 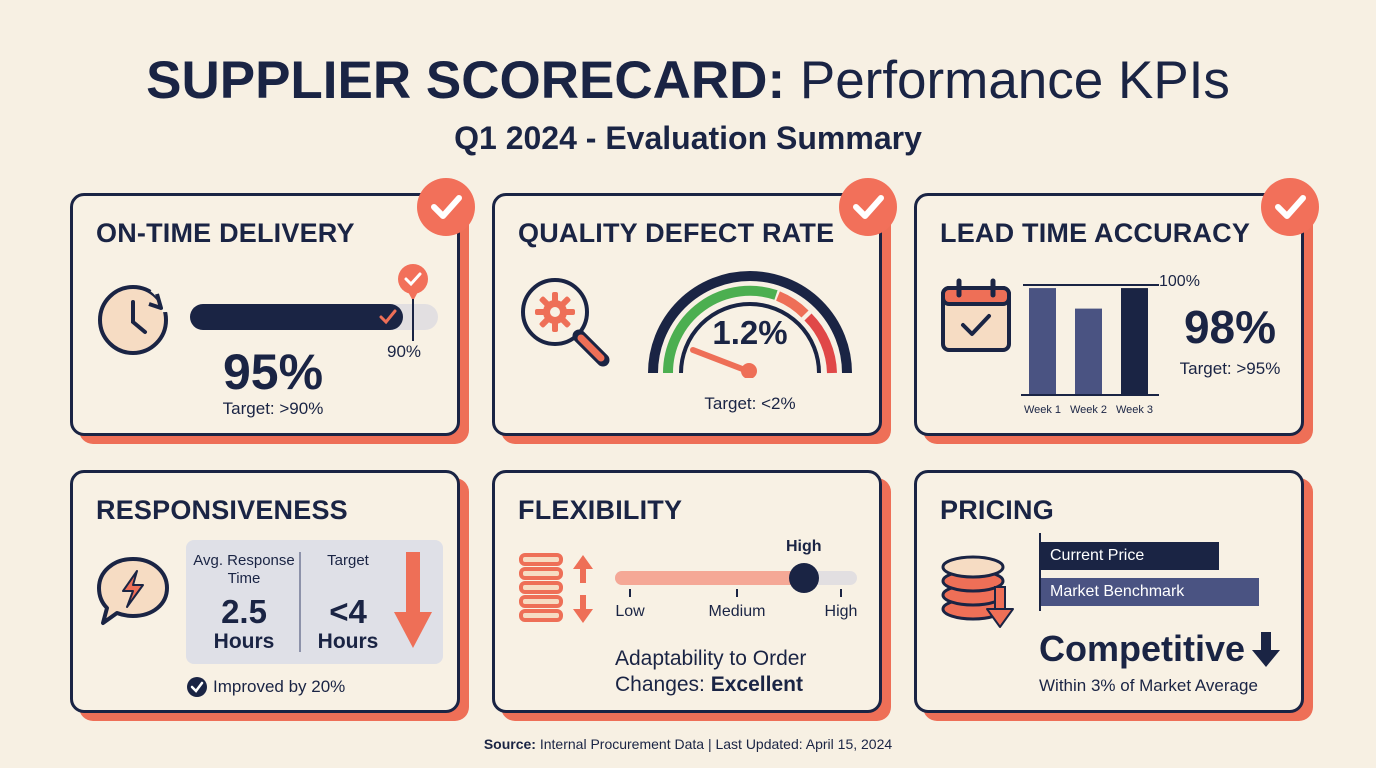 What do you see at coordinates (1230, 327) in the screenshot?
I see `kpi-value: 98%` at bounding box center [1230, 327].